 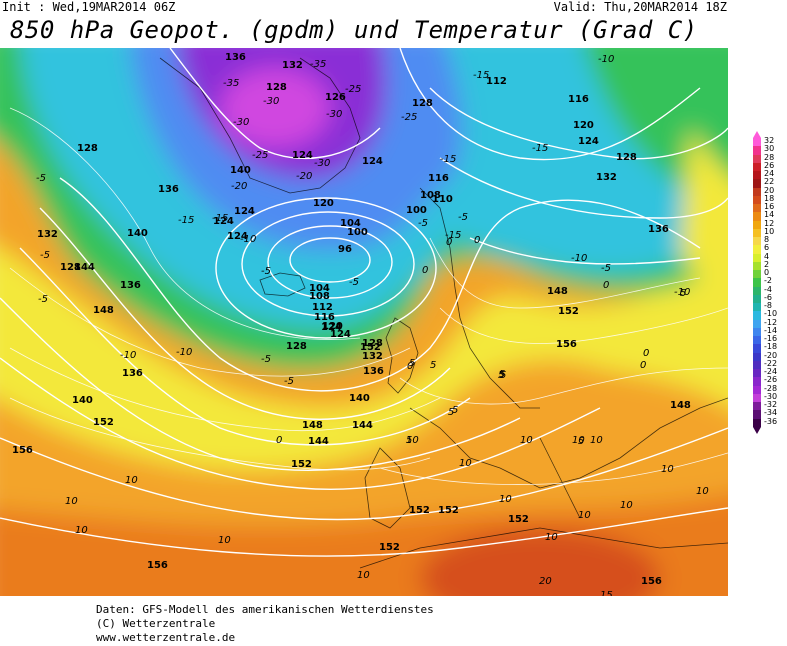 What do you see at coordinates (768, 182) in the screenshot?
I see `legend-row: 22` at bounding box center [768, 182].